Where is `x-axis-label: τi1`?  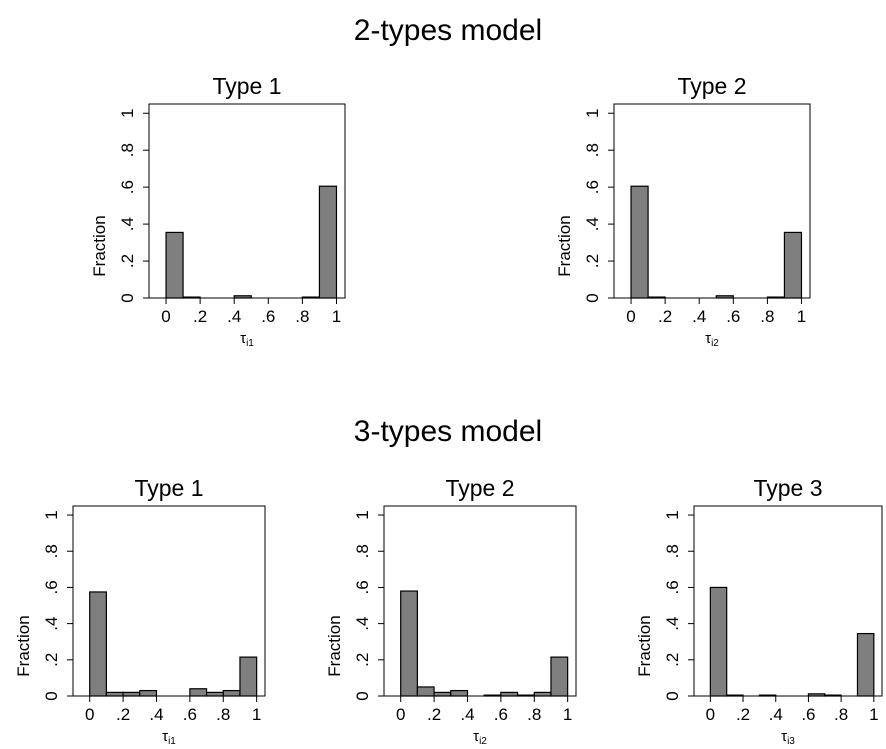 x-axis-label: τi1 is located at coordinates (169, 737).